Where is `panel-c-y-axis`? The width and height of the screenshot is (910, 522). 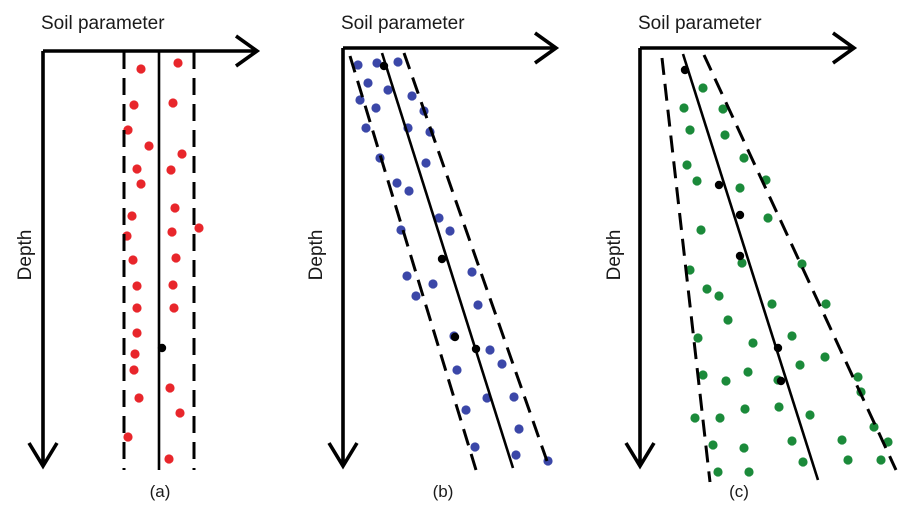 panel-c-y-axis is located at coordinates (640, 259).